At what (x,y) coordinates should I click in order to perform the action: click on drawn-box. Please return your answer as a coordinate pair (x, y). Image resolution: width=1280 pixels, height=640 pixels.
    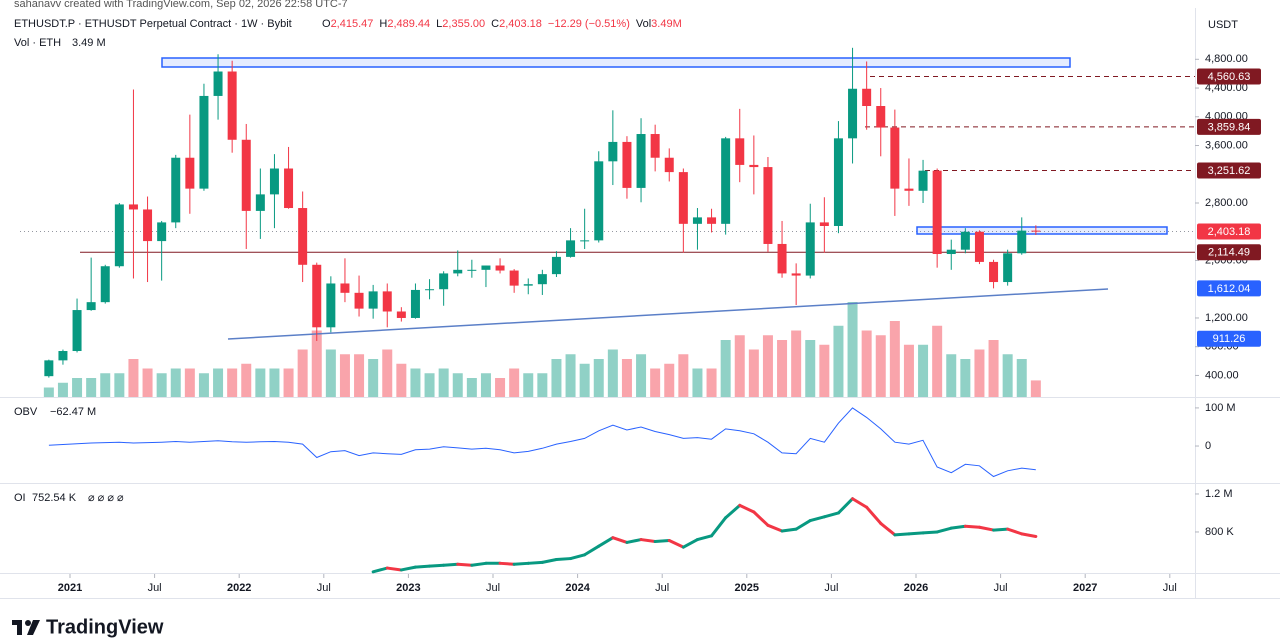
    Looking at the image, I should click on (616, 62).